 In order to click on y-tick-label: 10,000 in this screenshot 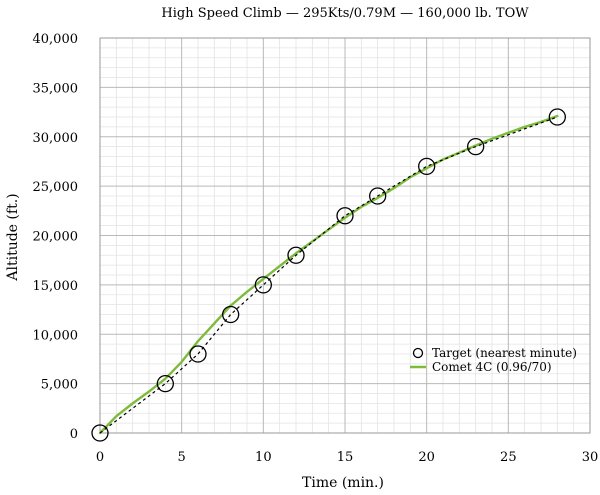, I will do `click(56, 335)`.